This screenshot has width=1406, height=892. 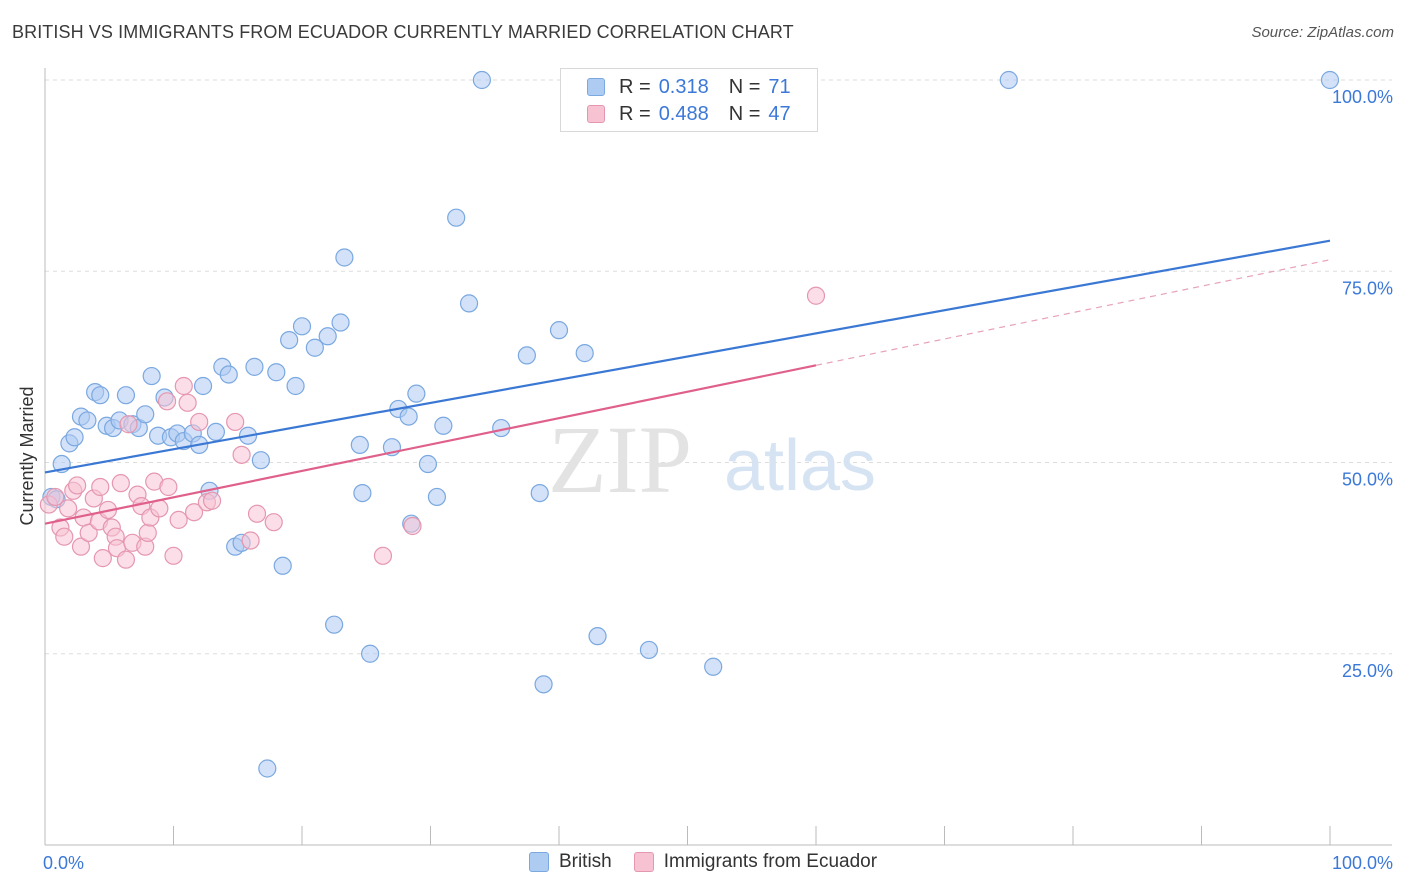 I want to click on y-tick-label: 75.0%, so click(x=1367, y=288).